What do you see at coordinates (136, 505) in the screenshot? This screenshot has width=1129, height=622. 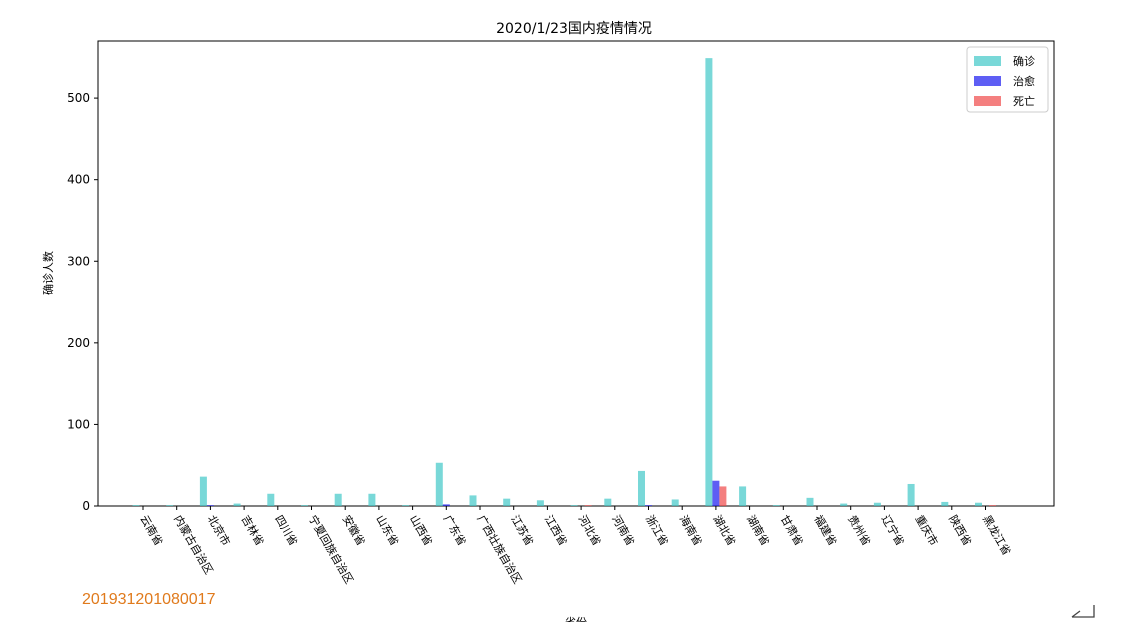 I see `bar-确诊-云南省` at bounding box center [136, 505].